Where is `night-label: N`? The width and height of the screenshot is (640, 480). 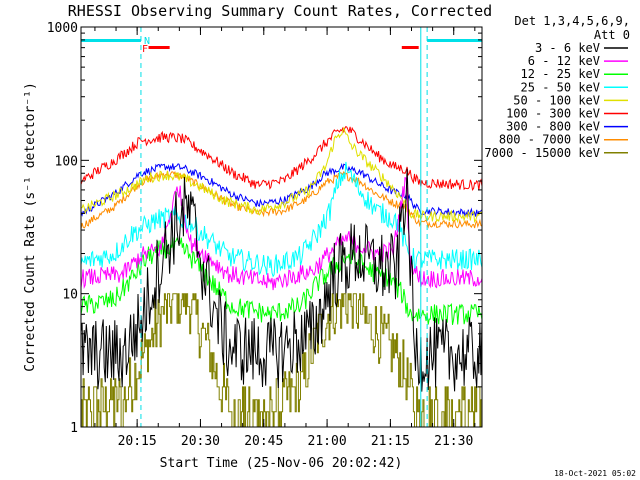 night-label: N is located at coordinates (147, 41).